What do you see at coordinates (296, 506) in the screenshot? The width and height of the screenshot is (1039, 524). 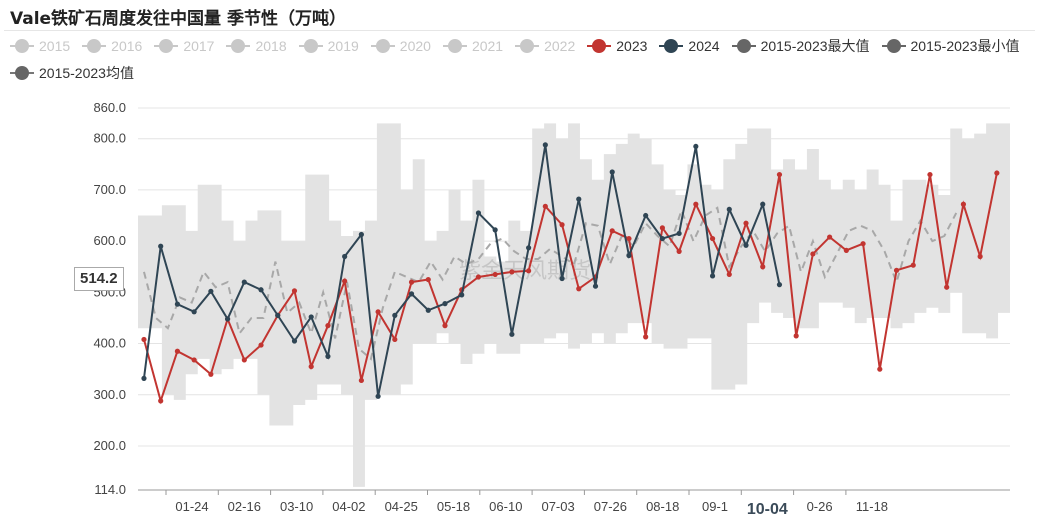 I see `x-tick-label: 03-10` at bounding box center [296, 506].